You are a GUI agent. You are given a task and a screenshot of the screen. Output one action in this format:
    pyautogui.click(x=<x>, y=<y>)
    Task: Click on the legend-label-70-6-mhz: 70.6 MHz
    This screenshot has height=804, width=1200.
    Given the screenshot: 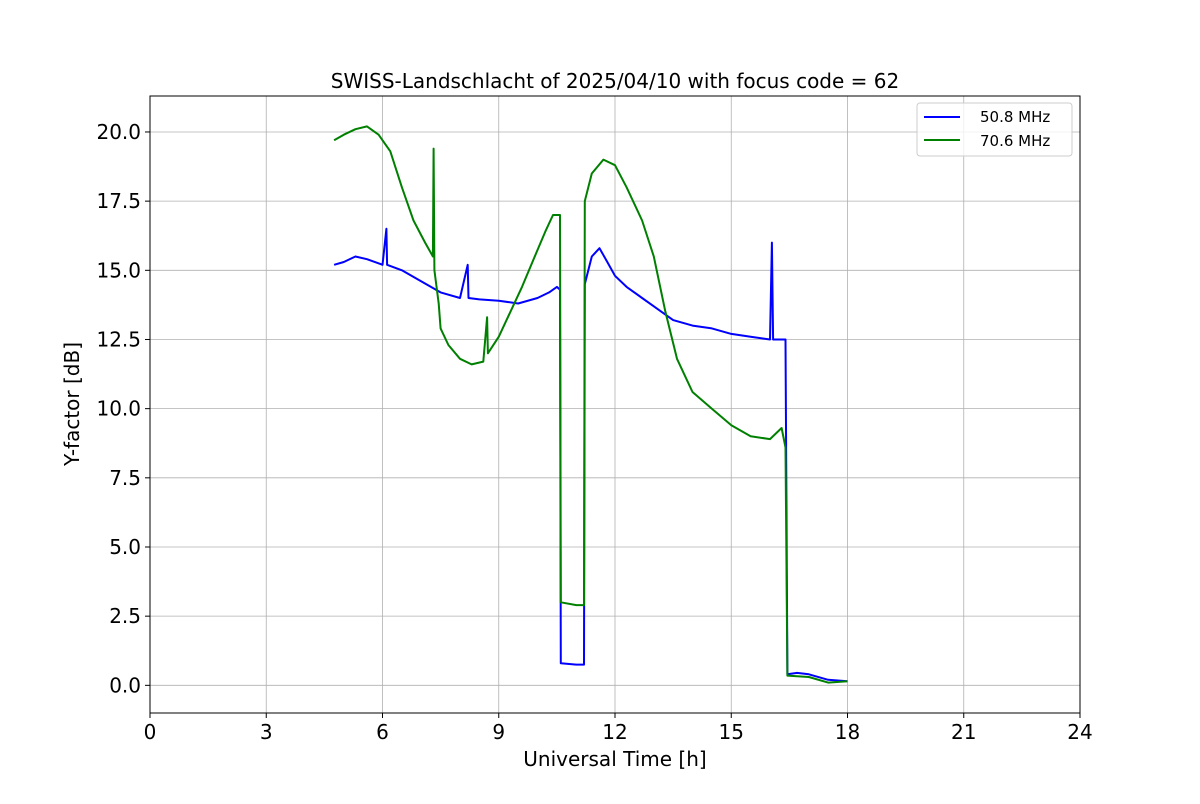 What is the action you would take?
    pyautogui.click(x=1015, y=141)
    